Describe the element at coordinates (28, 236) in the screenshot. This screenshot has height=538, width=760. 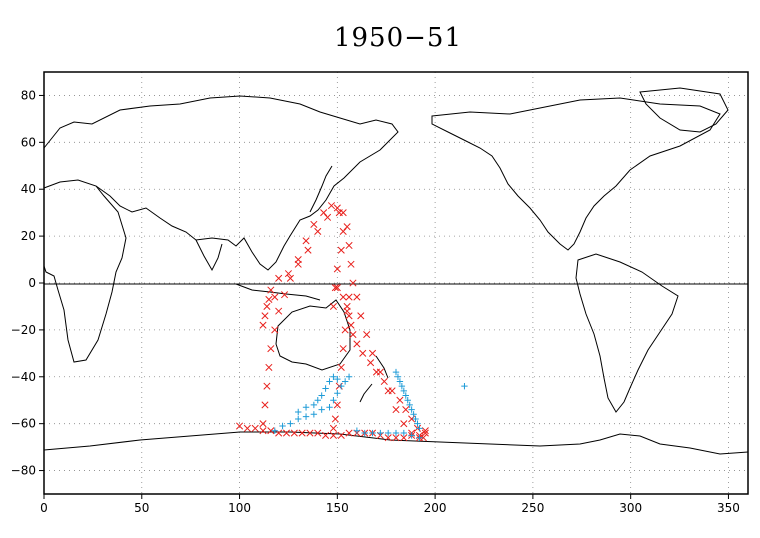
I see `y-tick-label: 20` at that location.